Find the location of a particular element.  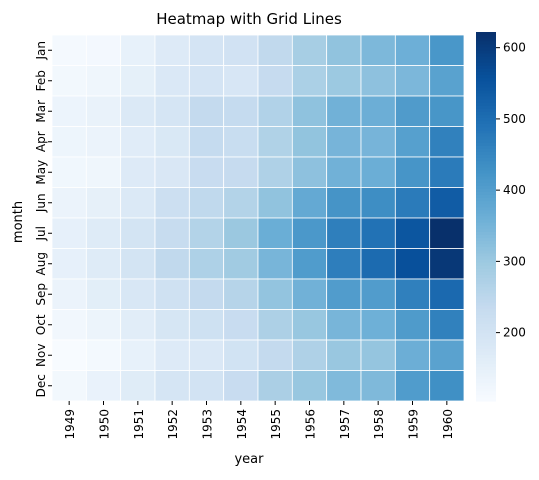

heatmap-cell-jul-1950 is located at coordinates (103, 233).